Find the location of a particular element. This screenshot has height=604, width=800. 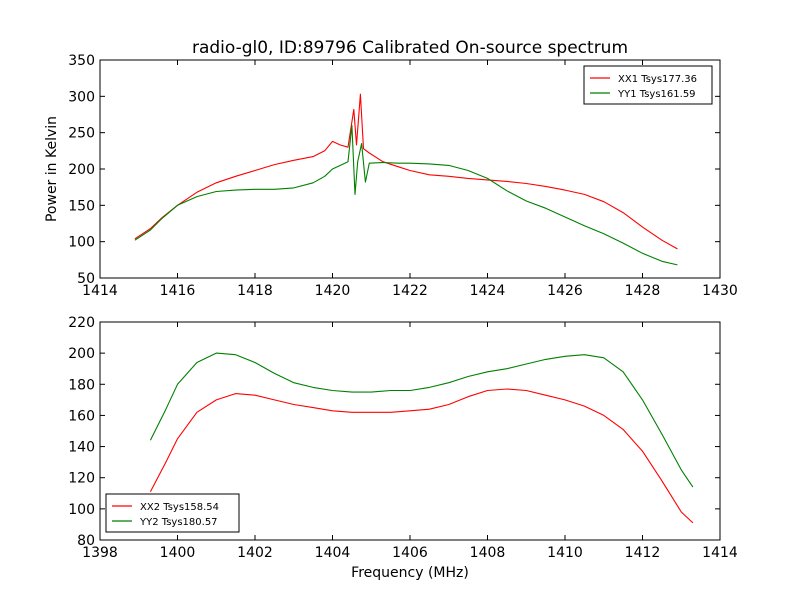

legend: XX2 Tsys158.54 YY2 Tsys180.57 is located at coordinates (172, 513).